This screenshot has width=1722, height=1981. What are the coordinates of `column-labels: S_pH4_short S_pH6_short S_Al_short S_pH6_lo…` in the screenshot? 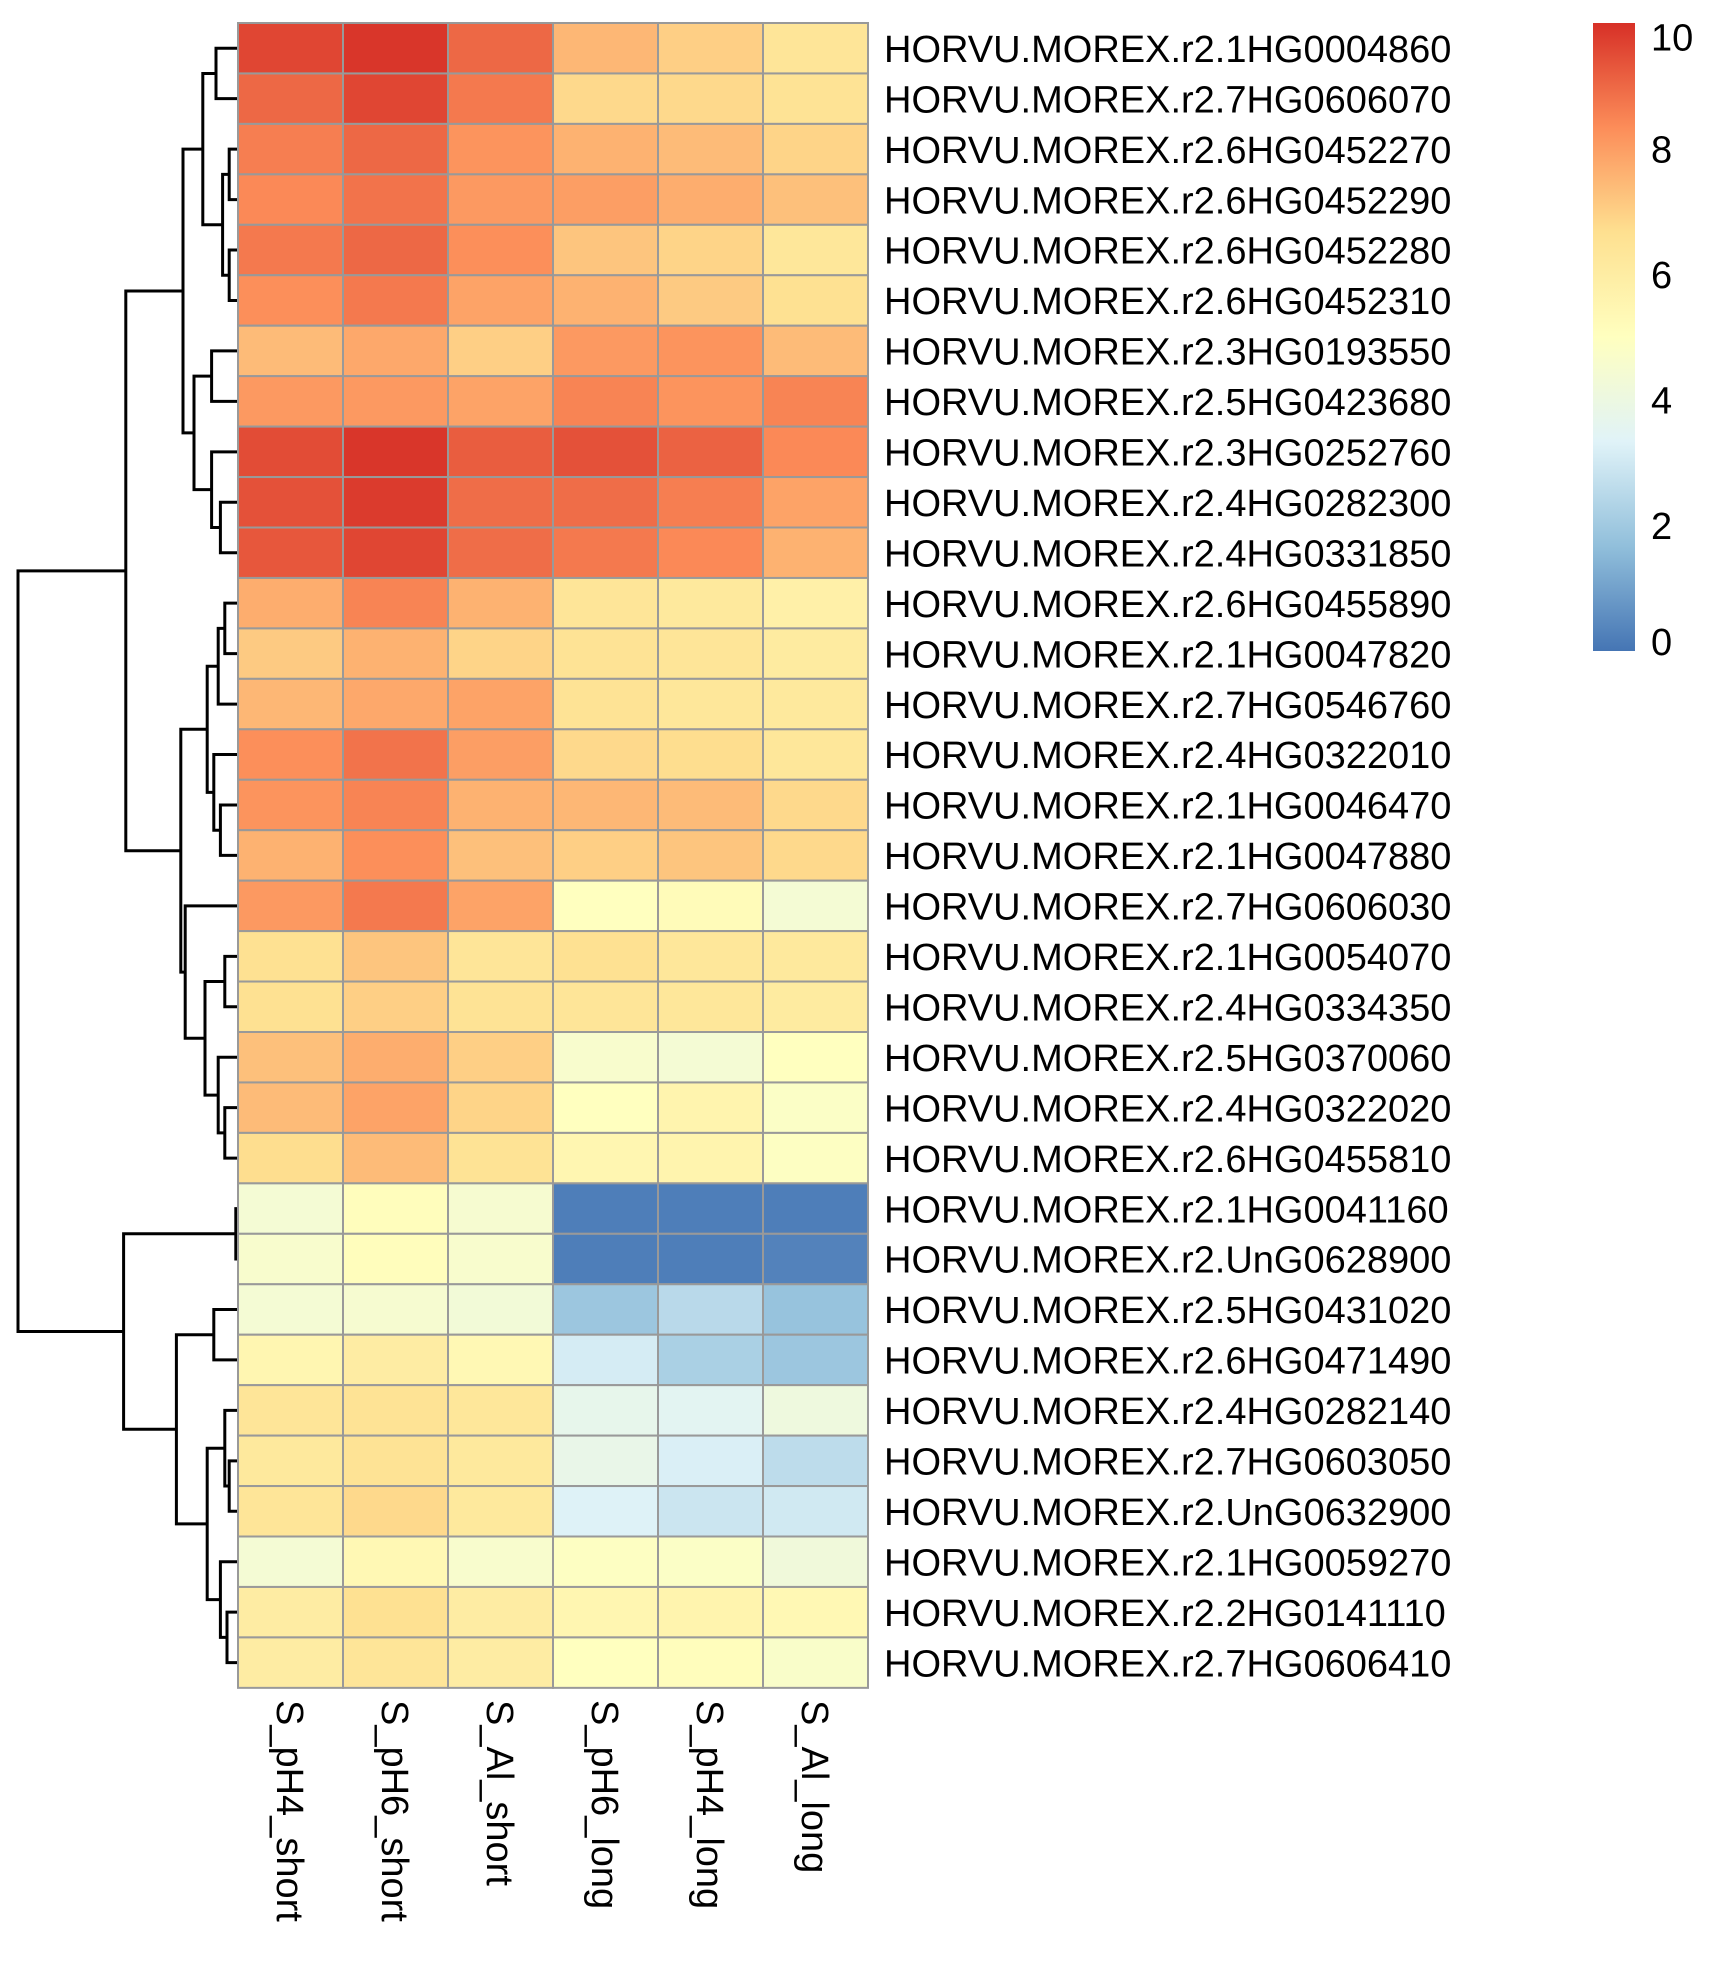 It's located at (551, 1811).